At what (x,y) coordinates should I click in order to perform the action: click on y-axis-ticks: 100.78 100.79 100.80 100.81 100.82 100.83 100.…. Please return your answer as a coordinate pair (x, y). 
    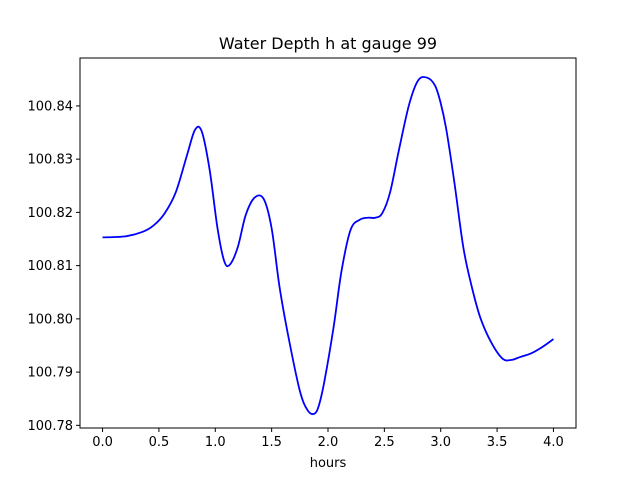
    Looking at the image, I should click on (54, 266).